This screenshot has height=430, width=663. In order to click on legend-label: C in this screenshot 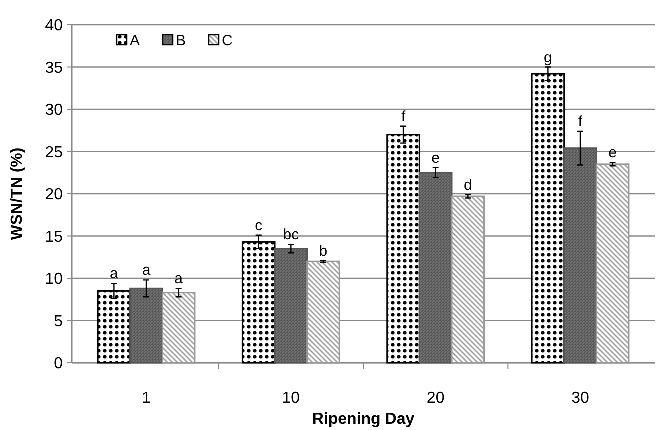, I will do `click(227, 41)`.